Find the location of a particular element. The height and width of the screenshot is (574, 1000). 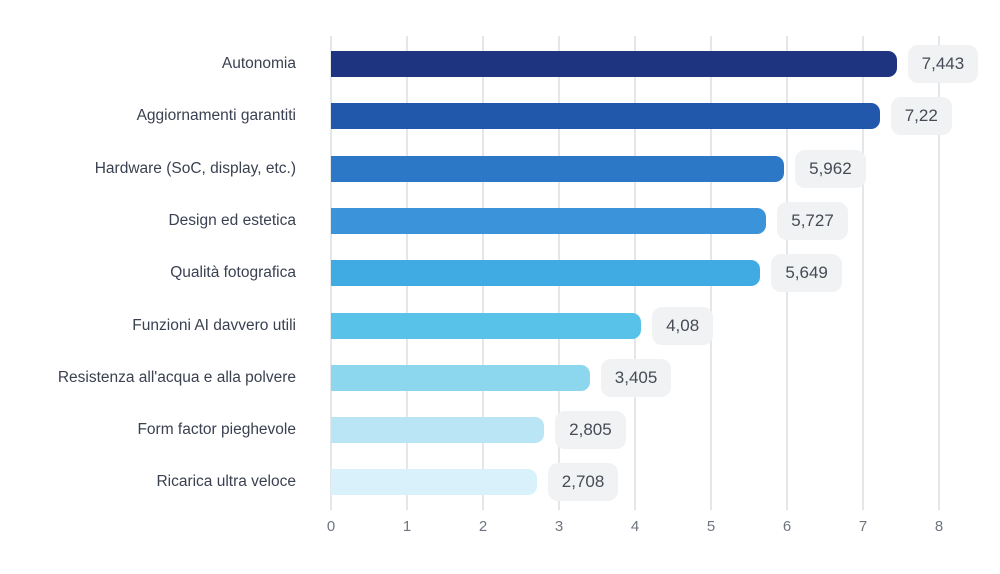

value-badge: 2,708 is located at coordinates (583, 482).